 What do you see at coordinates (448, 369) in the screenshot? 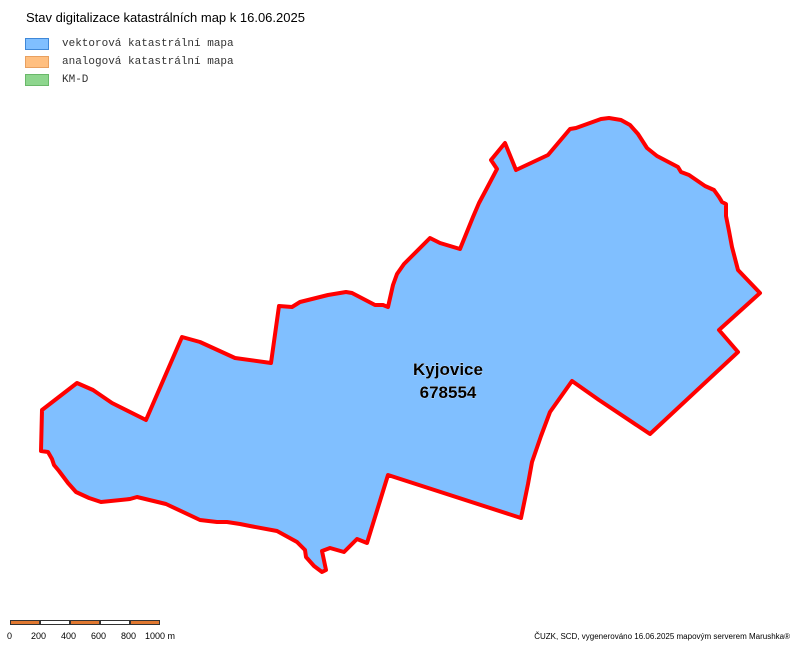
I see `parcel-name-label: Kyjovice` at bounding box center [448, 369].